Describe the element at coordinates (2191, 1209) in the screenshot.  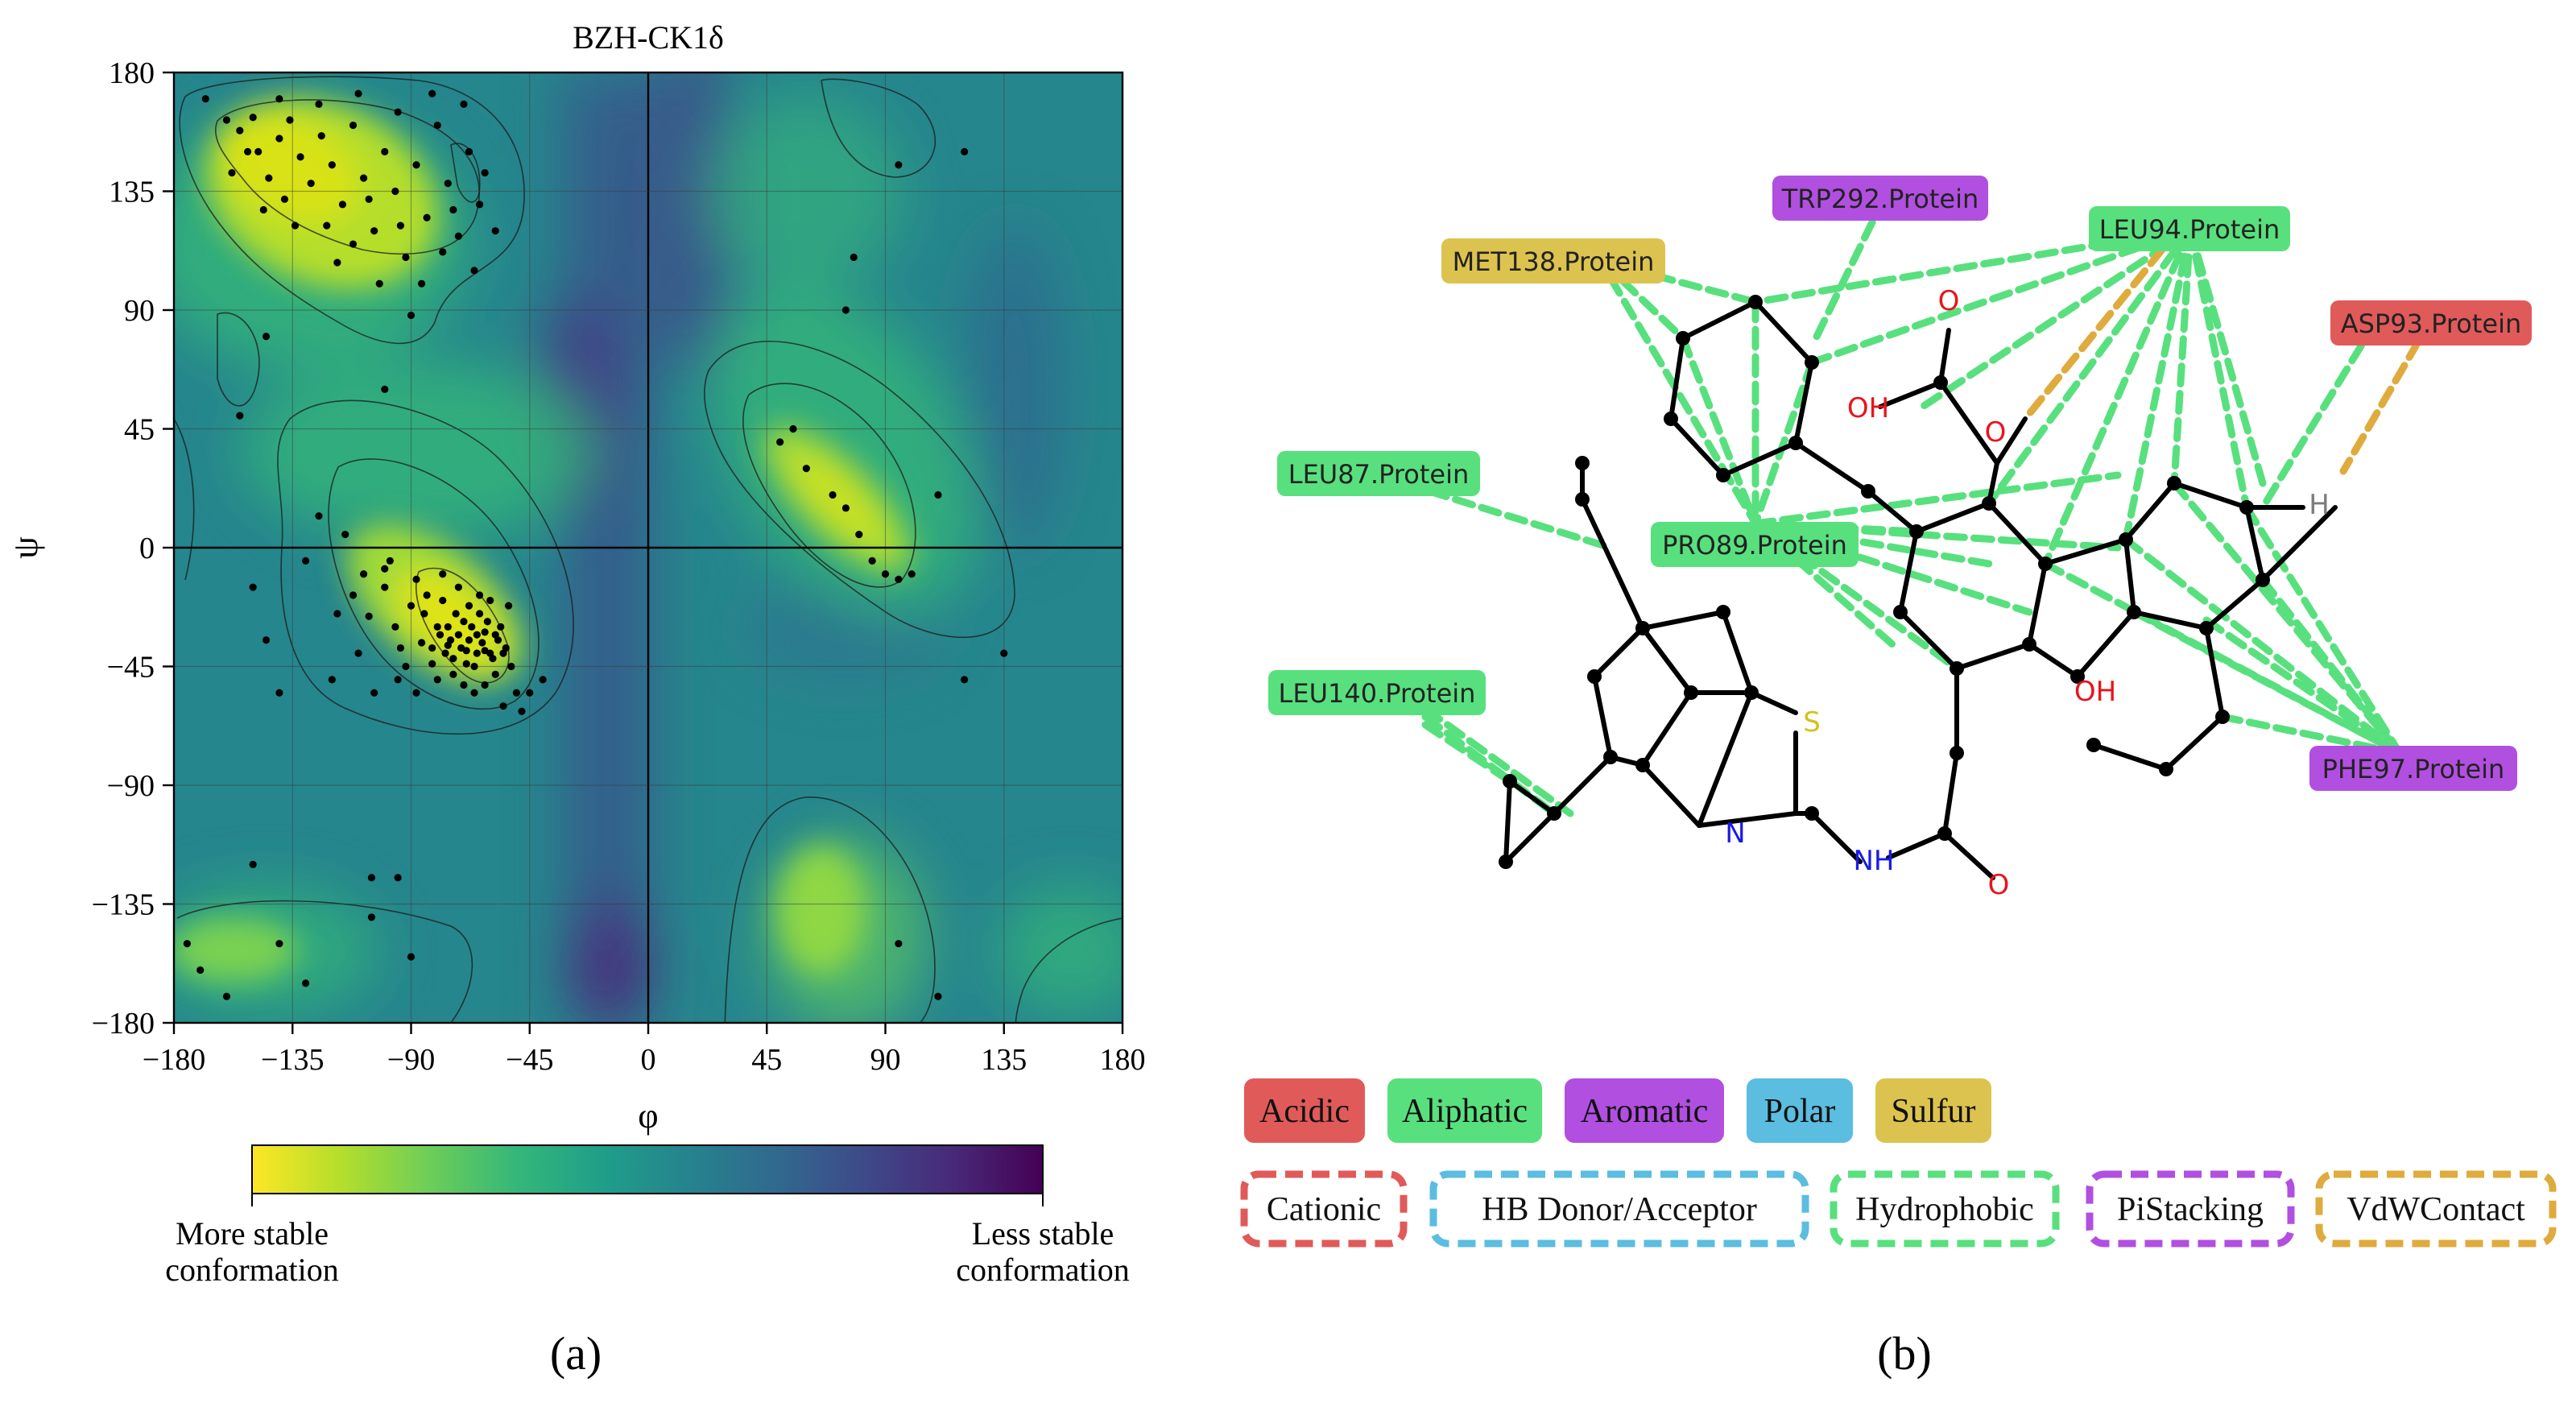
I see `legend-interaction-pistacking: PiStacking` at that location.